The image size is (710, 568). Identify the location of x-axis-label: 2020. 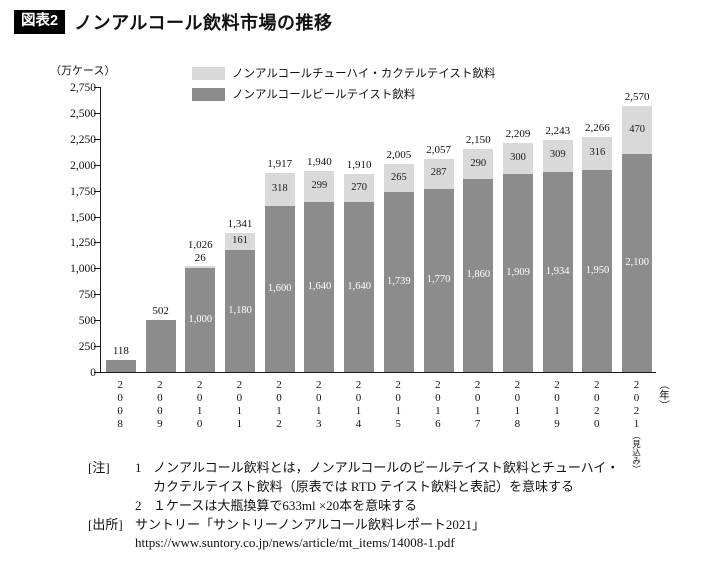
(597, 405).